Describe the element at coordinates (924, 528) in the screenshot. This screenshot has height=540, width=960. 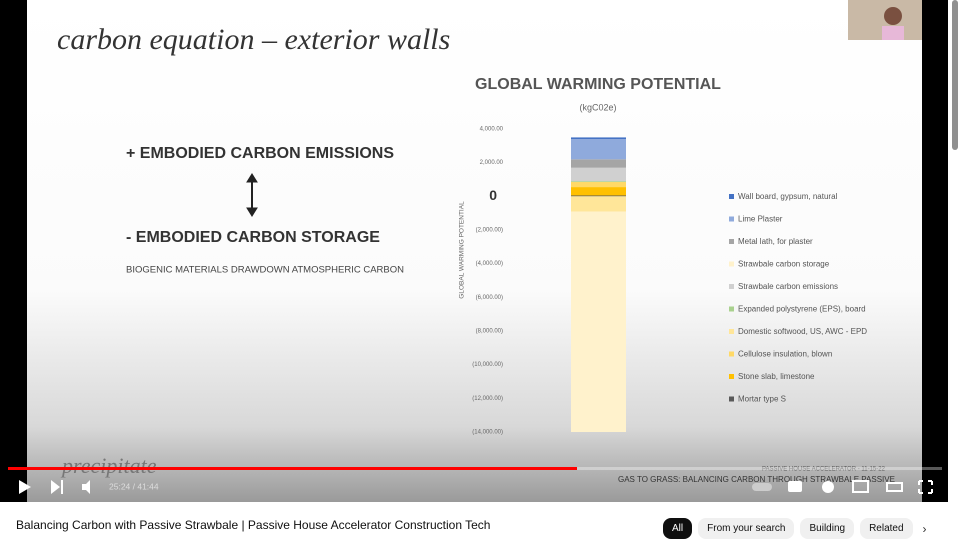
I see `chip-next: ›` at that location.